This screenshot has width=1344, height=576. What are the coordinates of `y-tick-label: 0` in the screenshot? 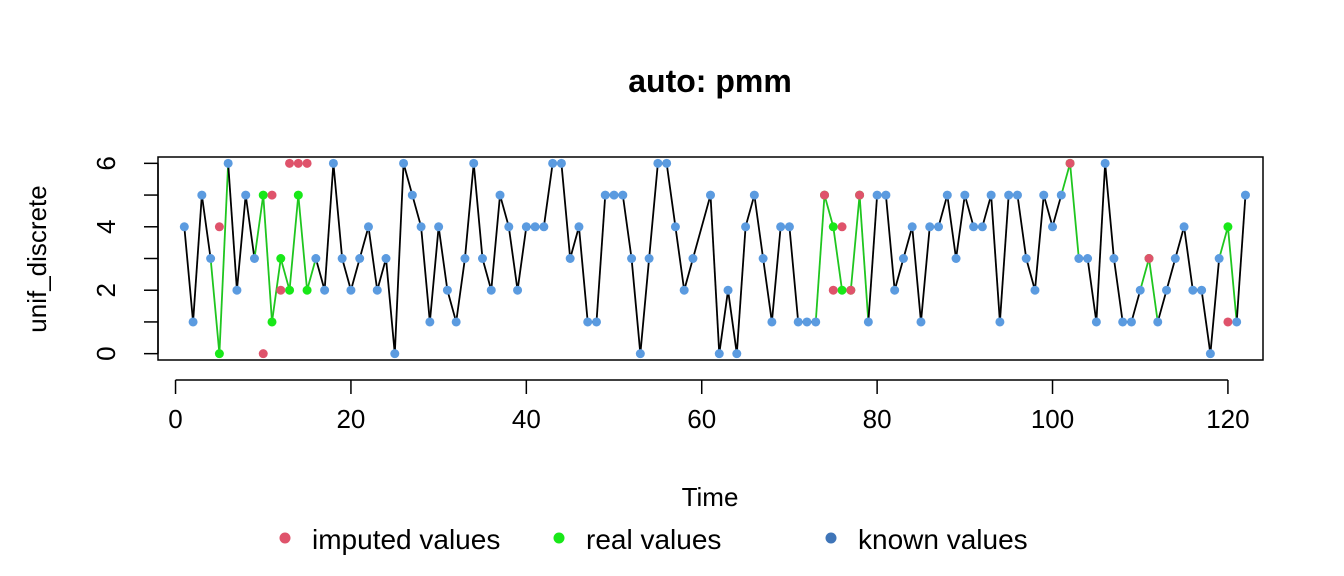 It's located at (106, 353).